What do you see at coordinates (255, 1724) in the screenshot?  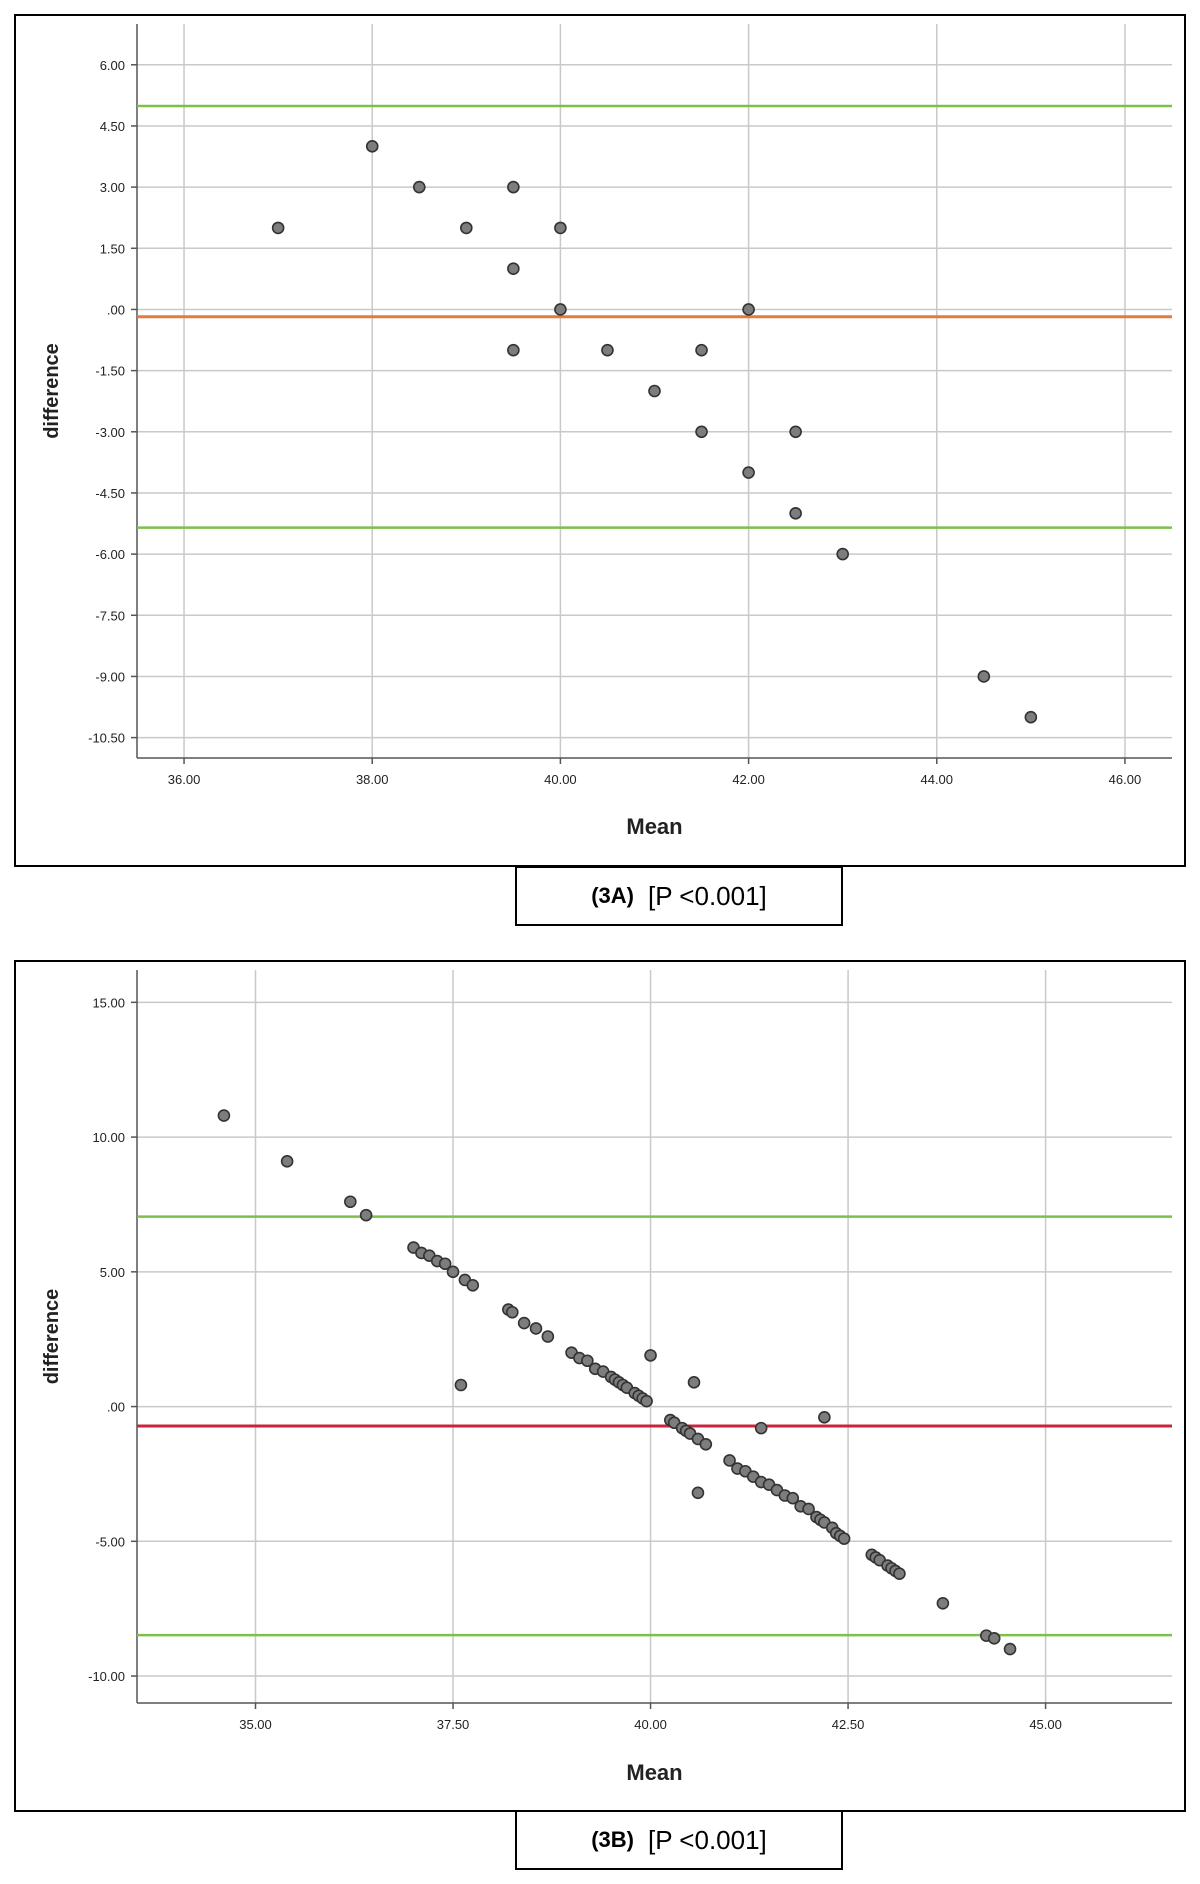 I see `x-tick-label: 35.00` at bounding box center [255, 1724].